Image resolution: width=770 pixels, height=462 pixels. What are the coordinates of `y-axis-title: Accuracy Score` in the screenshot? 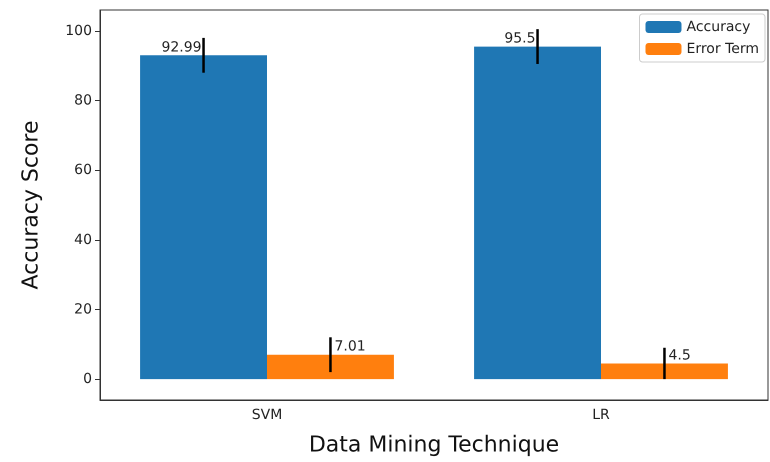 It's located at (31, 205).